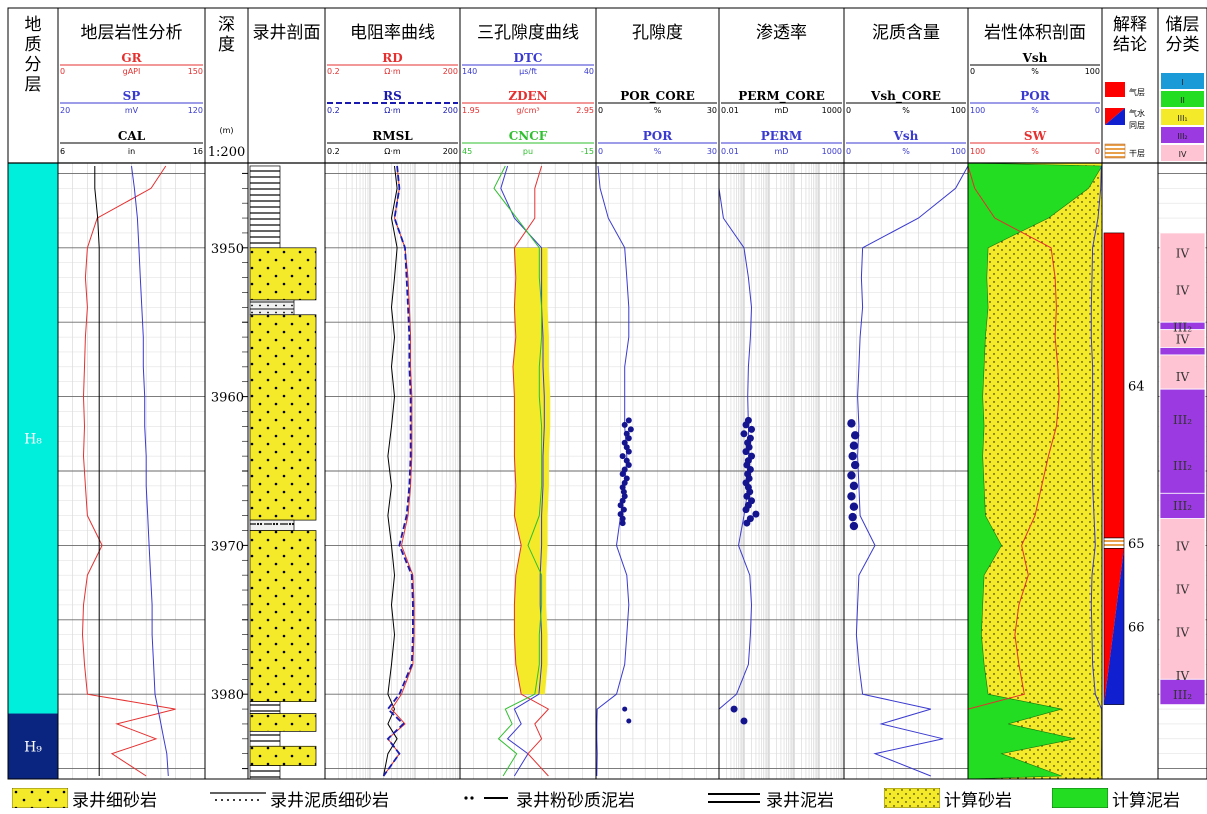 The height and width of the screenshot is (814, 1207). What do you see at coordinates (782, 151) in the screenshot?
I see `curve-unit: mD` at bounding box center [782, 151].